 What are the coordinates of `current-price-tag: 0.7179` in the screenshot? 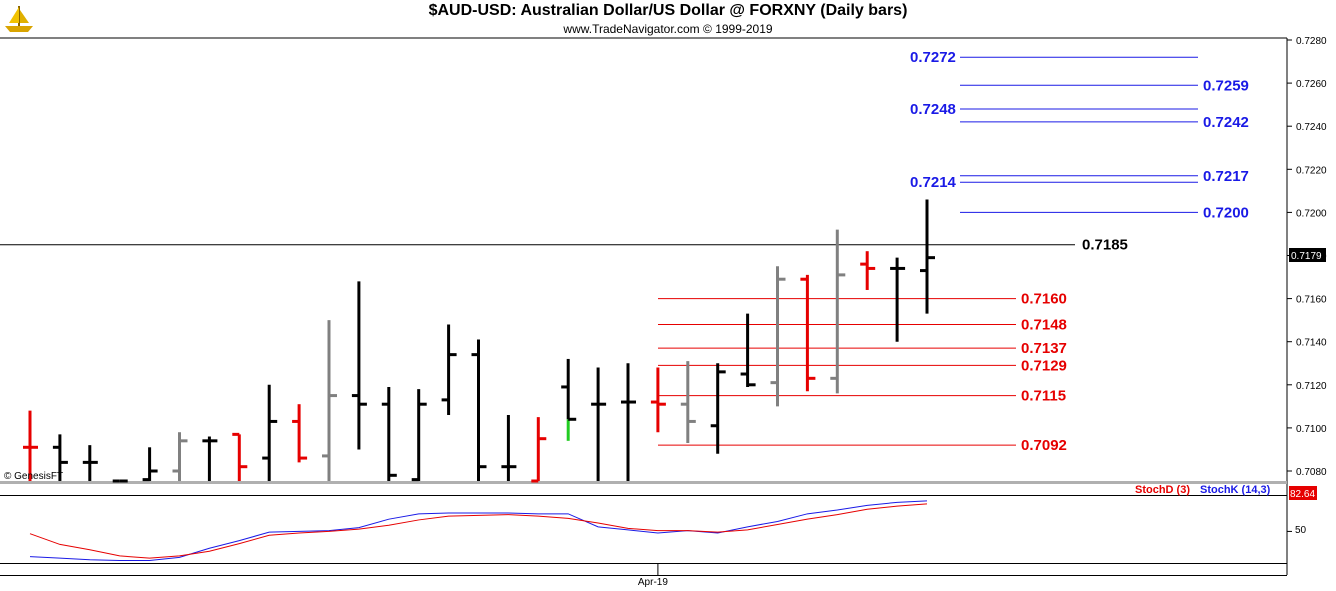 It's located at (1307, 255).